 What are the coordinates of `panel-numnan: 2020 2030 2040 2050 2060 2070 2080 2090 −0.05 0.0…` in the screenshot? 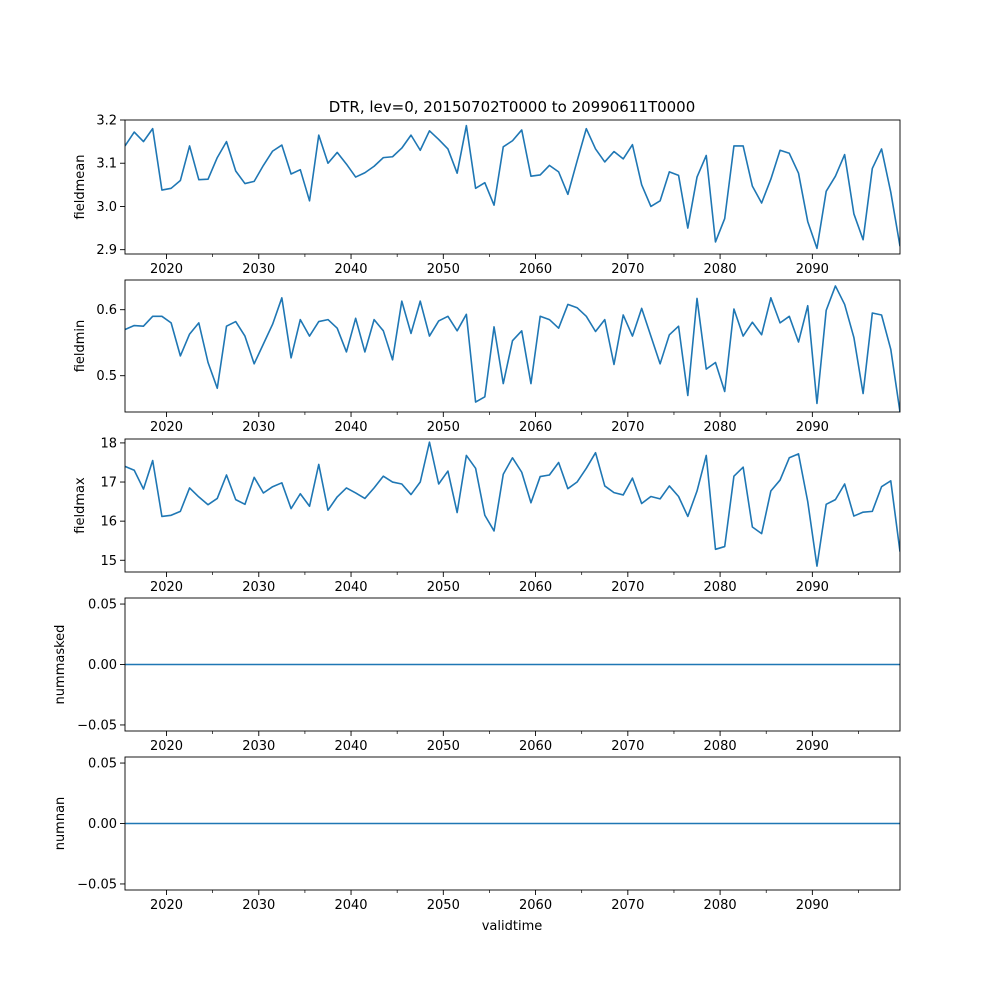 It's located at (477, 835).